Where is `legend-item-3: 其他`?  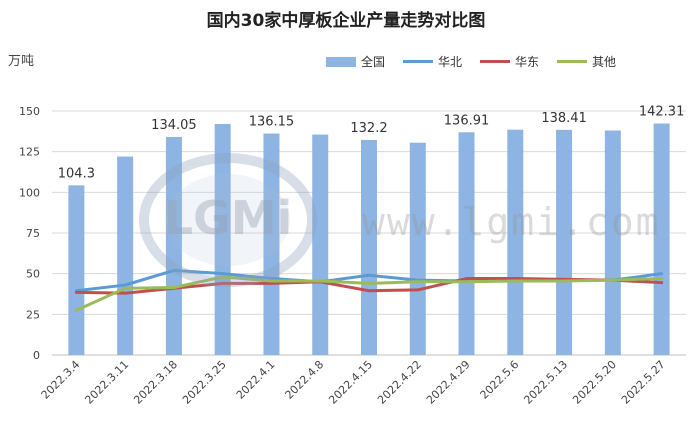
legend-item-3: 其他 is located at coordinates (586, 61).